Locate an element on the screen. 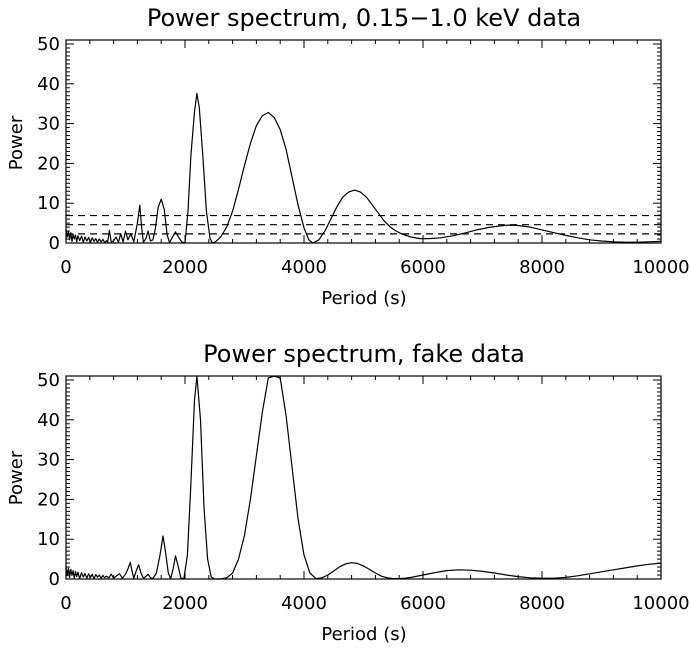 The width and height of the screenshot is (691, 649). chart-title: Power spectrum, 0.15−1.0 keV data is located at coordinates (364, 18).